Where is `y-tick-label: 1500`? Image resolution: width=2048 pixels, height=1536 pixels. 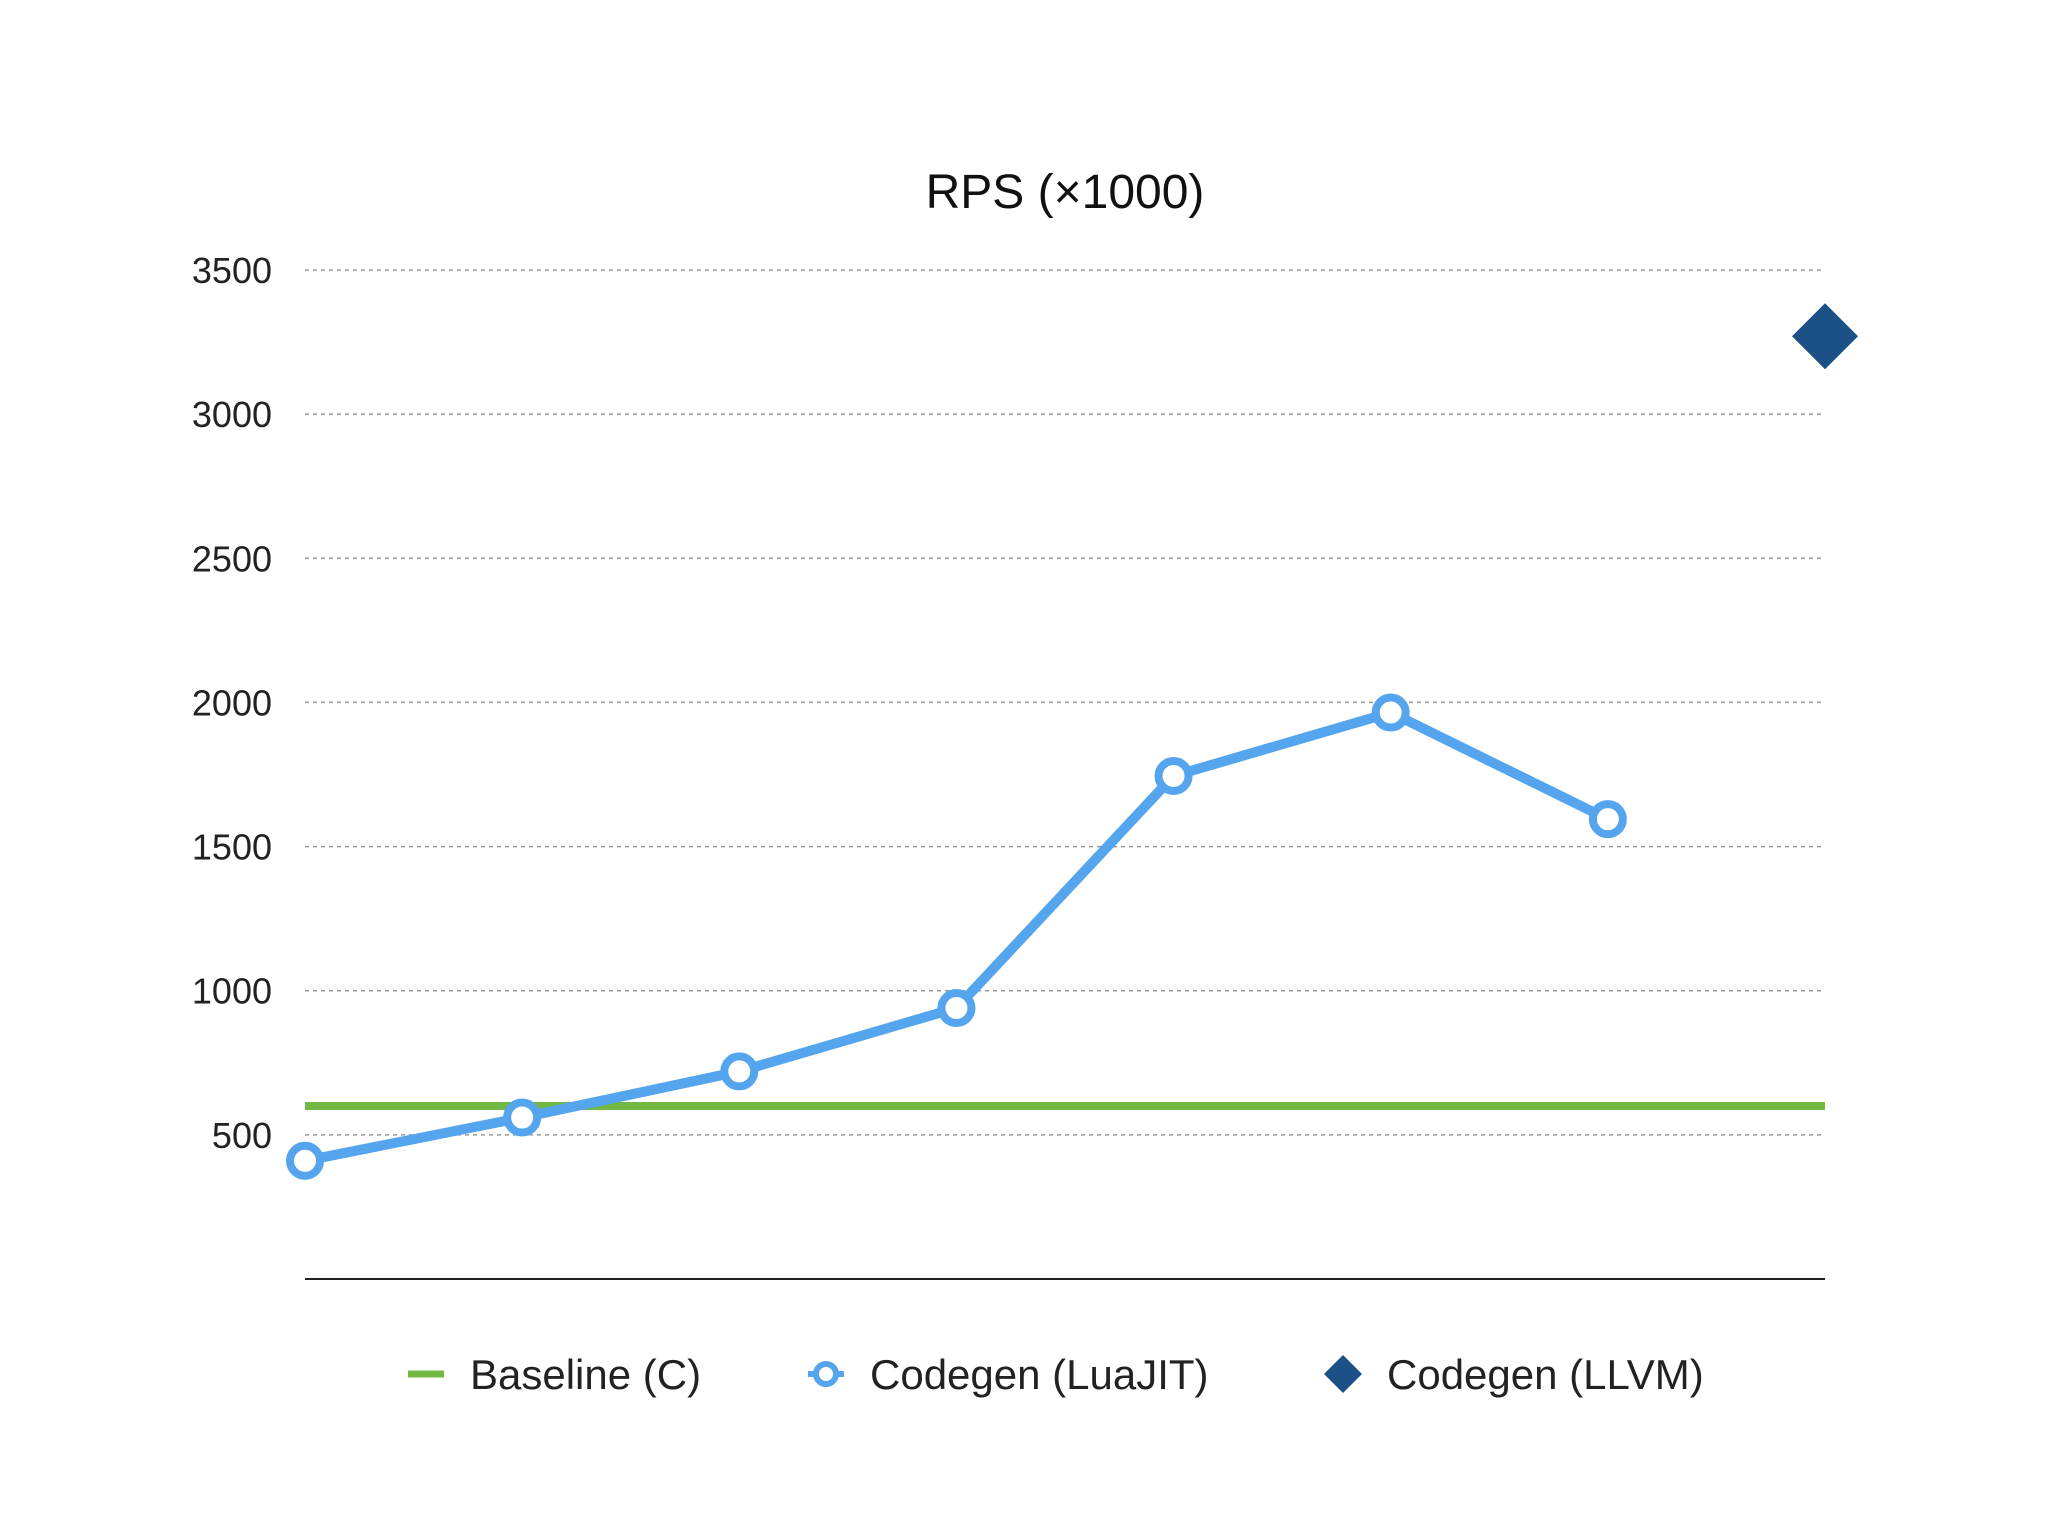 y-tick-label: 1500 is located at coordinates (232, 847).